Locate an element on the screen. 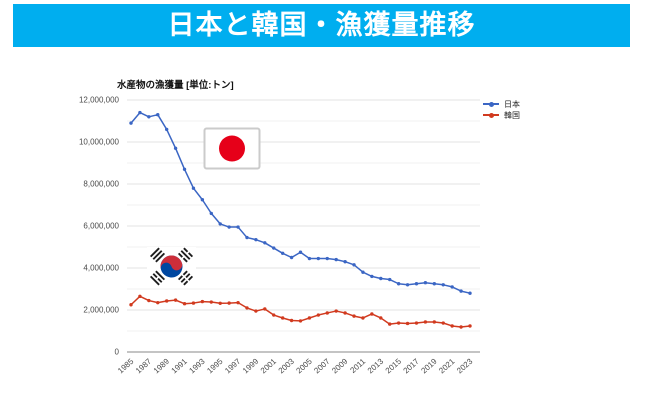 This screenshot has width=650, height=413. taegeuk-icon is located at coordinates (171, 266).